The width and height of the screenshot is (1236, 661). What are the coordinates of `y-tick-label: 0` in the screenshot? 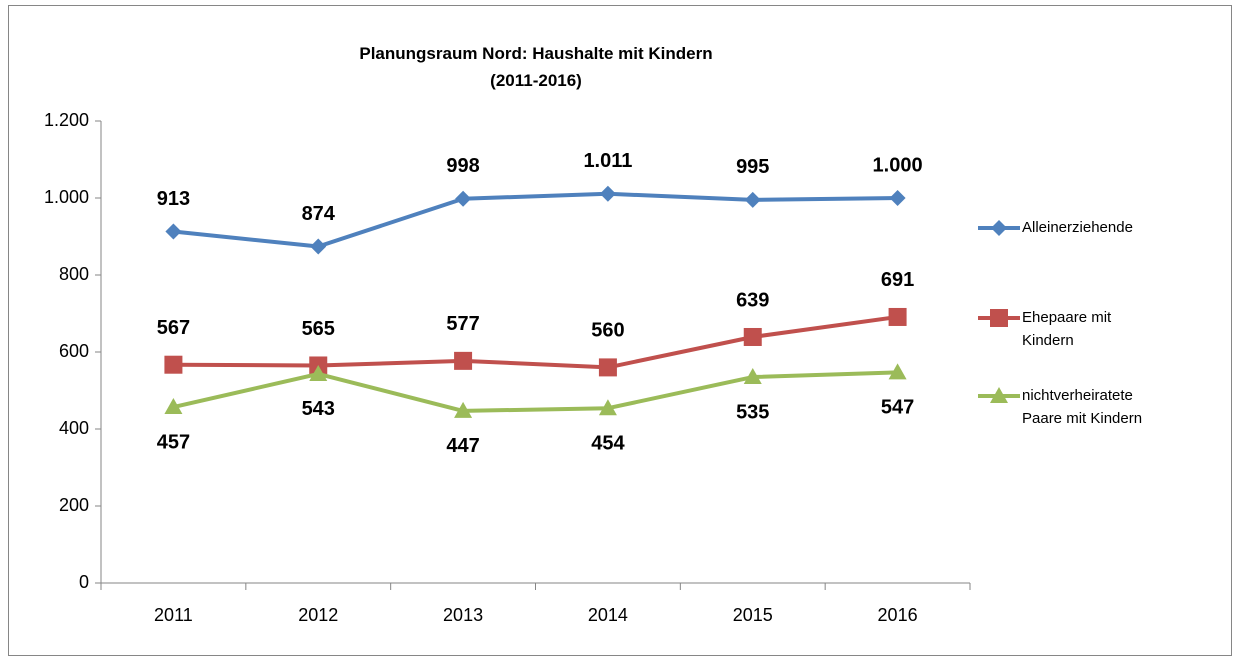 It's located at (84, 582).